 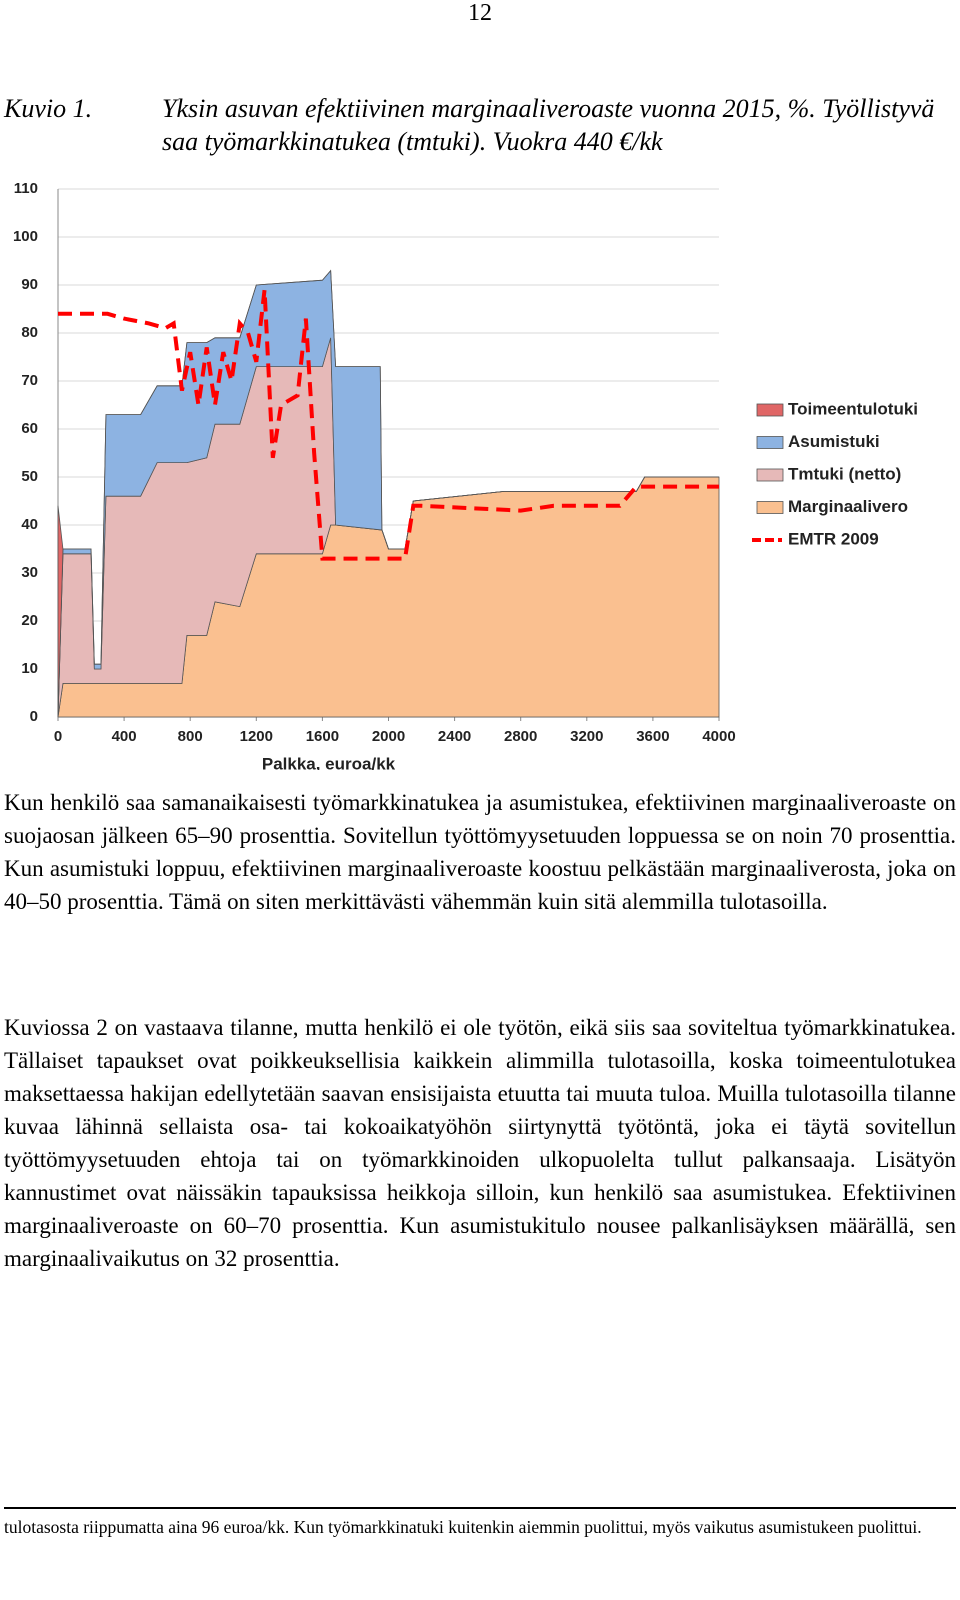 What do you see at coordinates (480, 13) in the screenshot?
I see `page-number: 12` at bounding box center [480, 13].